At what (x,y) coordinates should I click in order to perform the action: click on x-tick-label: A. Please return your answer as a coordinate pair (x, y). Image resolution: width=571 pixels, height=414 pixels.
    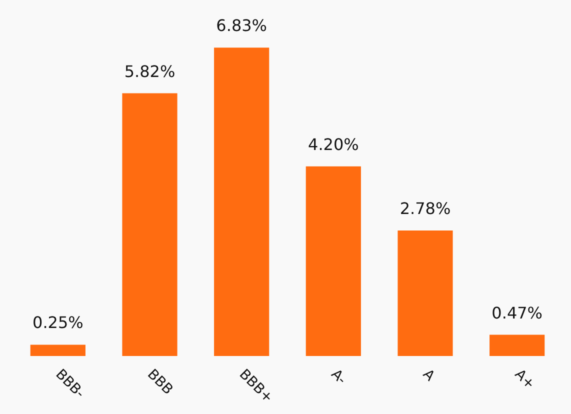
    Looking at the image, I should click on (429, 375).